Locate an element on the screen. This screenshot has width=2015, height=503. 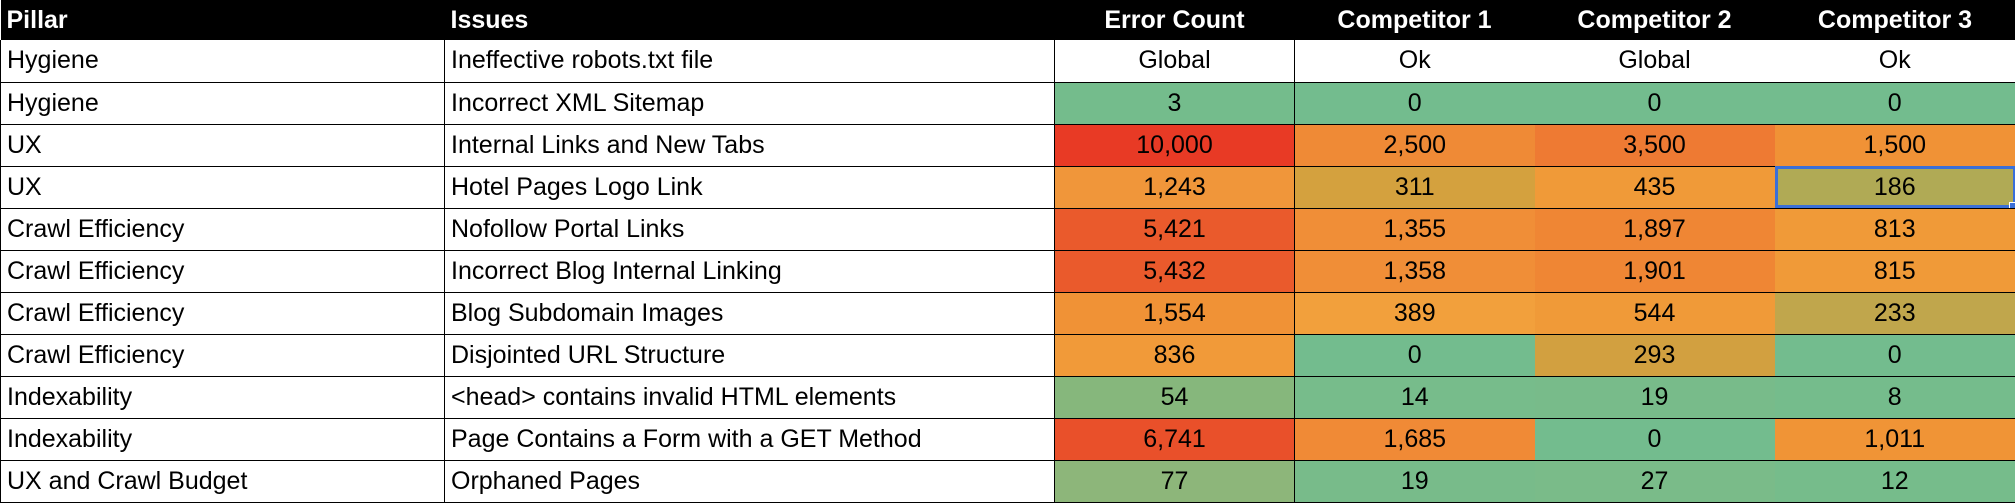
competitor-3-cell: Ok is located at coordinates (1894, 61).